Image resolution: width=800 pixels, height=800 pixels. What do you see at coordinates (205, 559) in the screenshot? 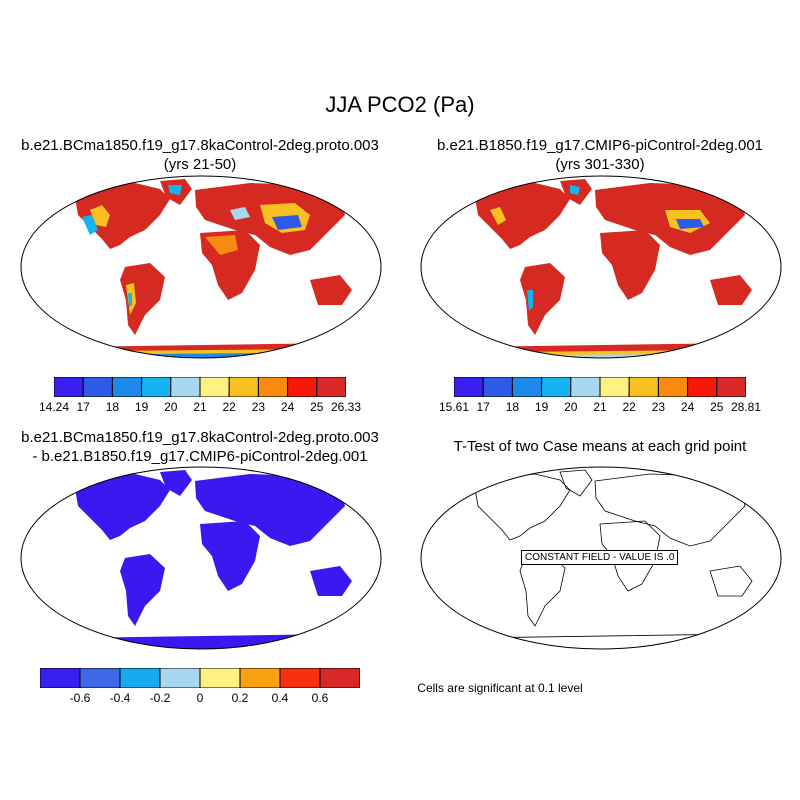
I see `land-diff` at bounding box center [205, 559].